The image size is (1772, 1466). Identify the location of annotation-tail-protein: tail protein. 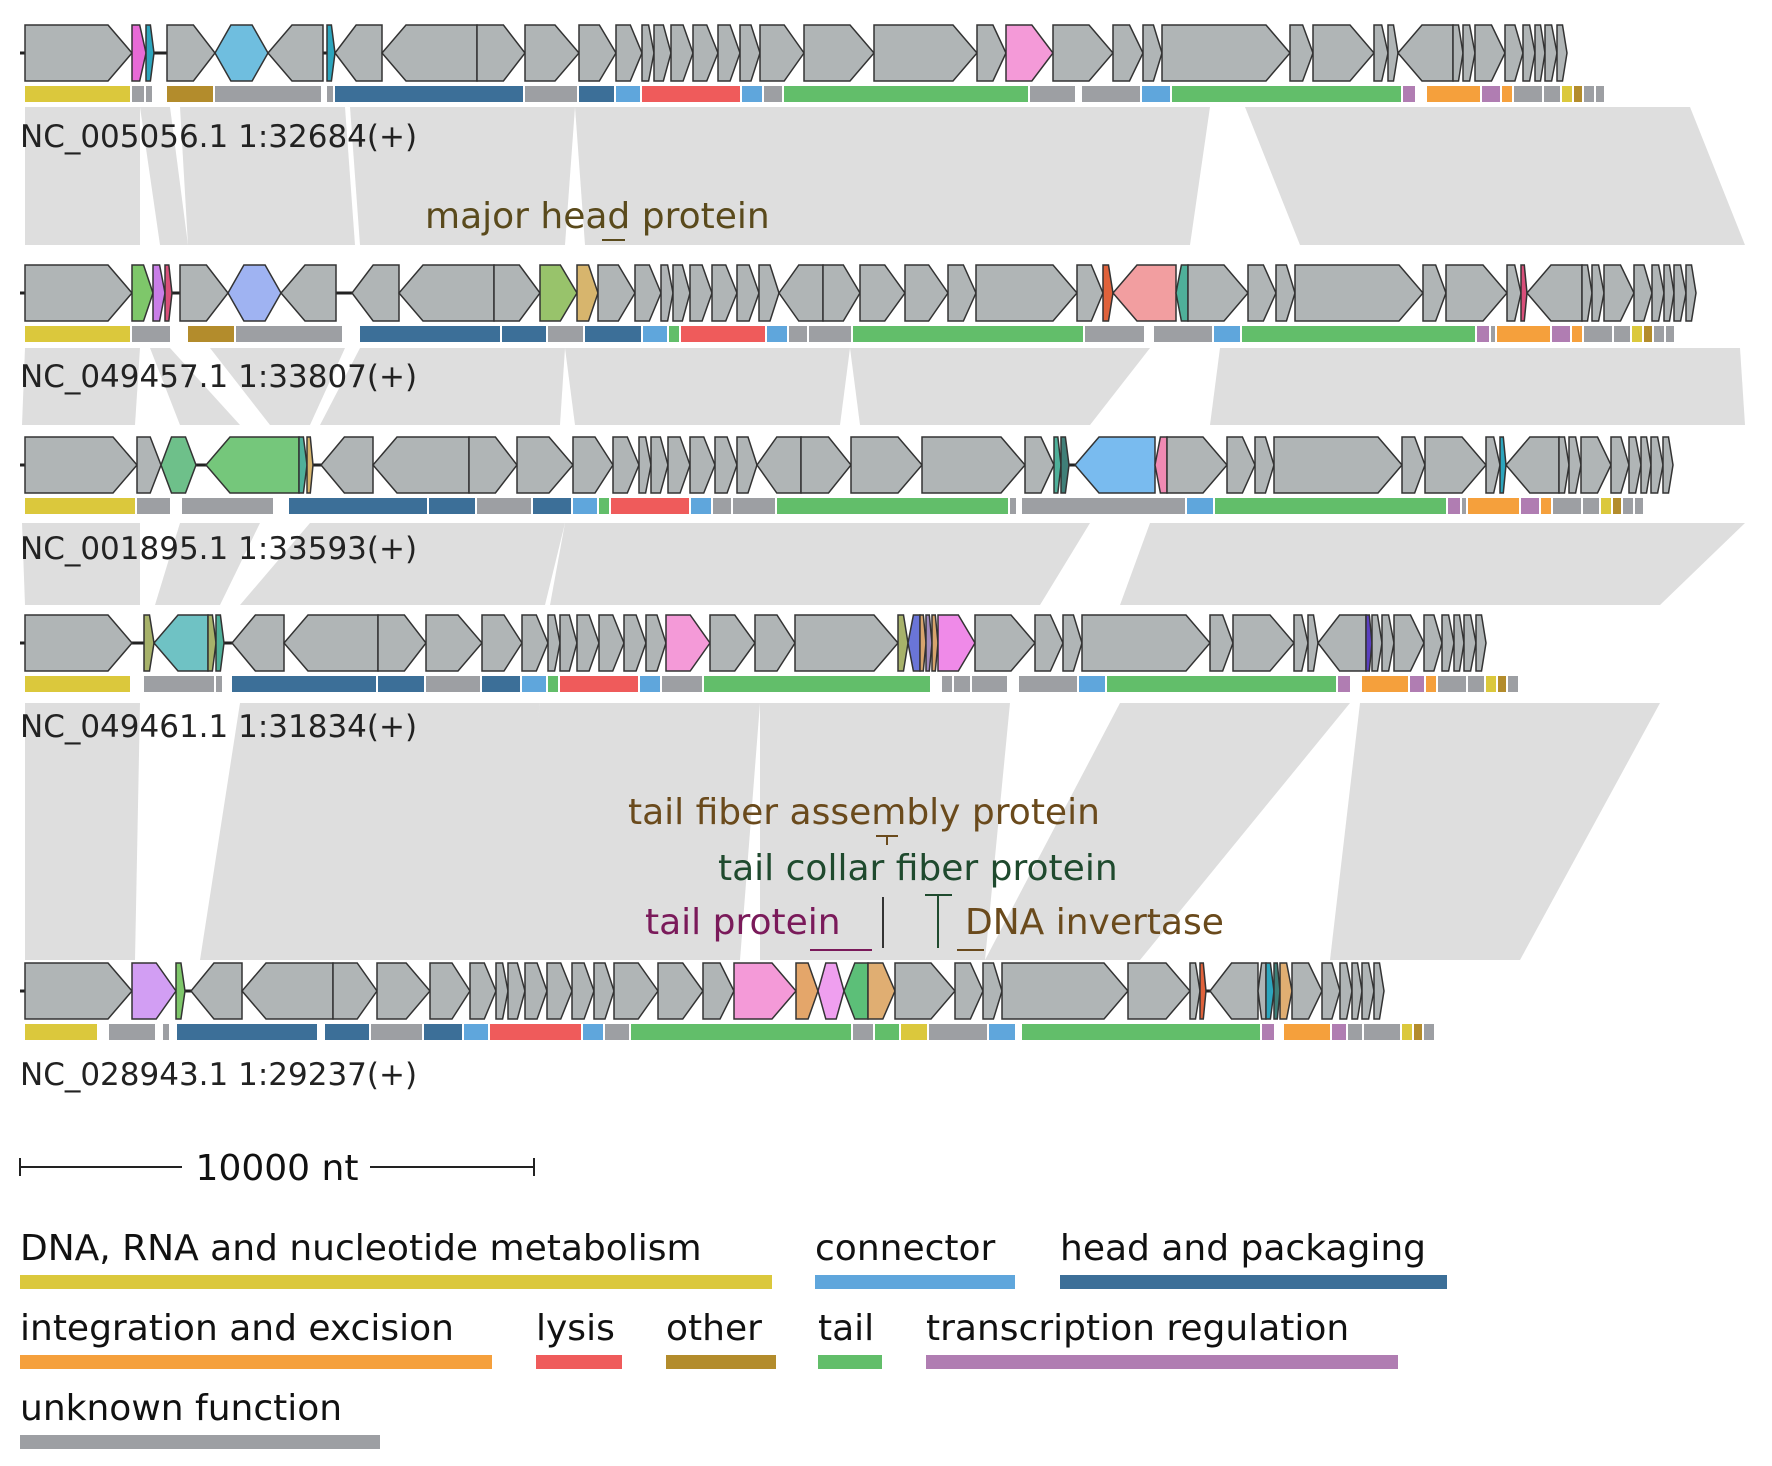
(743, 922).